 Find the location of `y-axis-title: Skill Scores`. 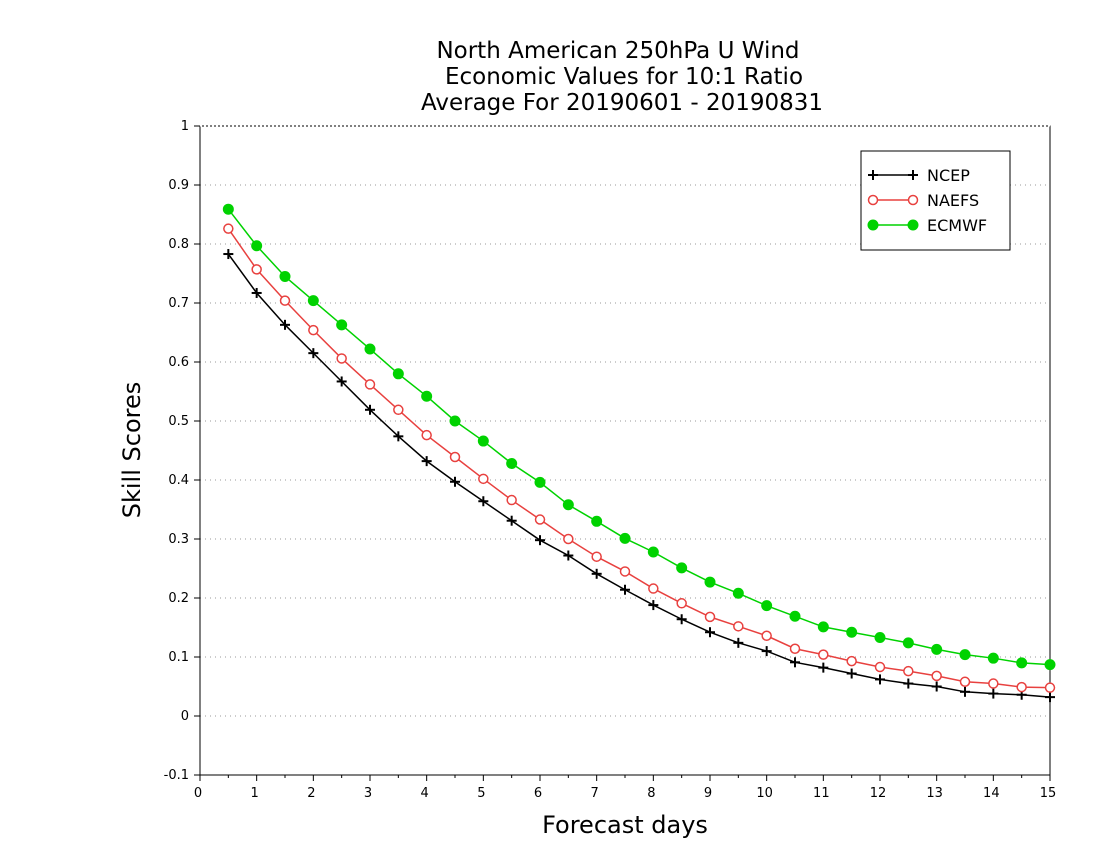

y-axis-title: Skill Scores is located at coordinates (132, 450).